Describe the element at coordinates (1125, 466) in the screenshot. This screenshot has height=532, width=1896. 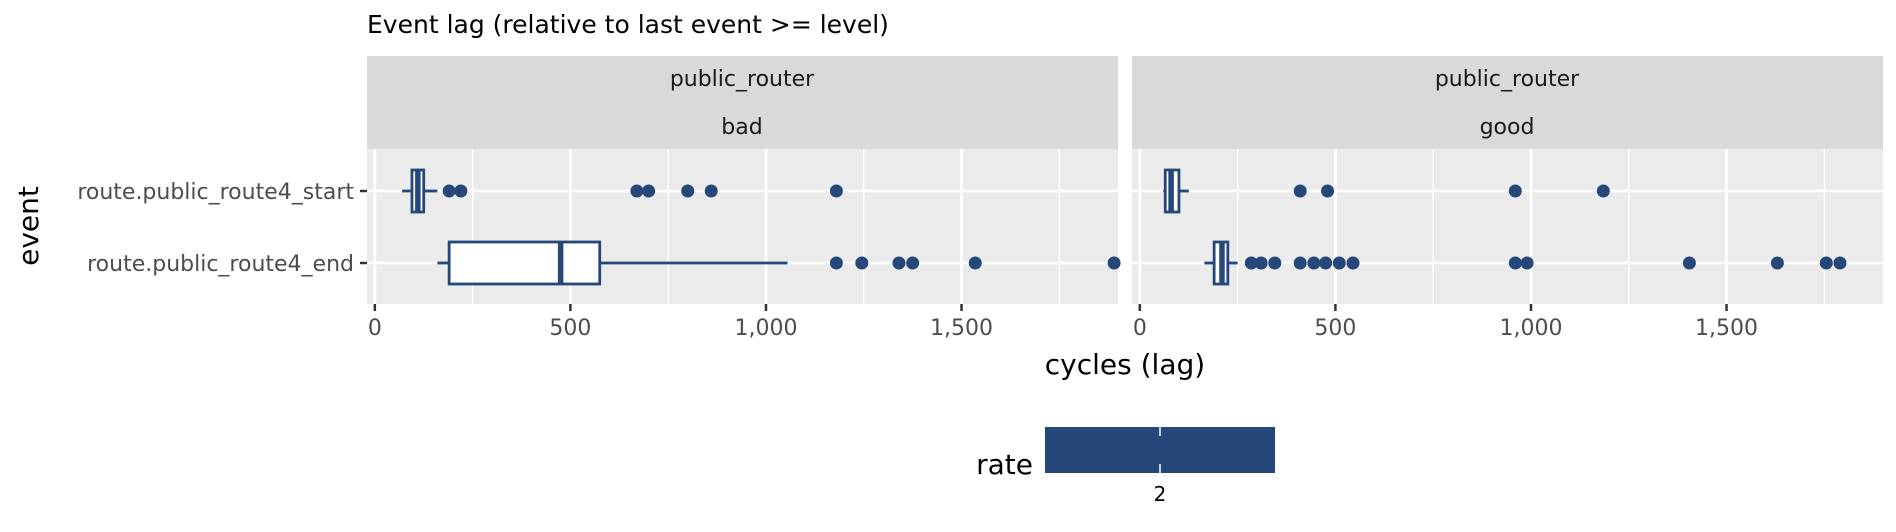
I see `legend: rate 2` at that location.